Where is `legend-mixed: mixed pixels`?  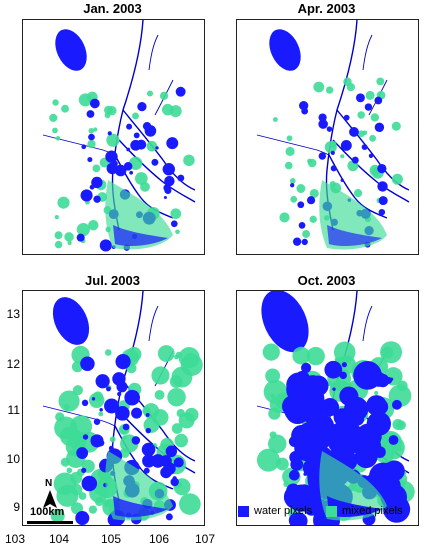 legend-mixed: mixed pixels is located at coordinates (364, 511).